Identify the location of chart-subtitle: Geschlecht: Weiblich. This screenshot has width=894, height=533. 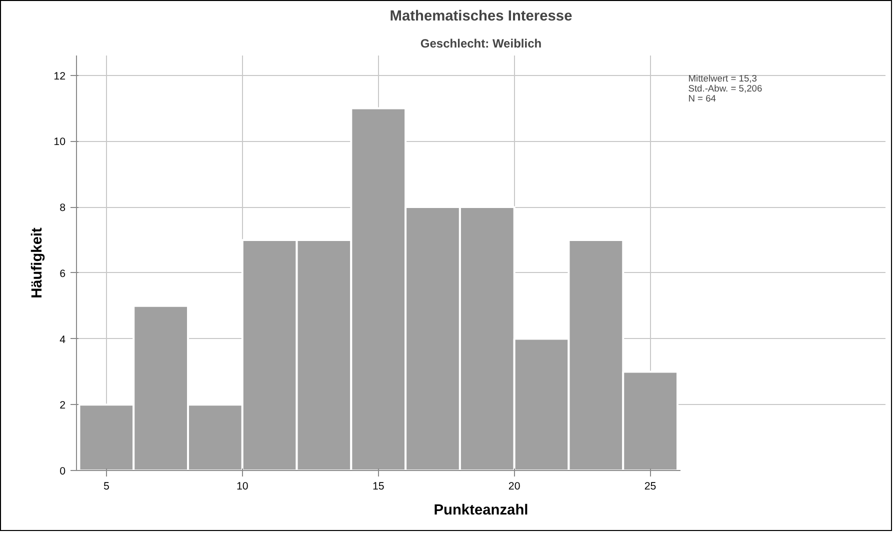
(481, 43).